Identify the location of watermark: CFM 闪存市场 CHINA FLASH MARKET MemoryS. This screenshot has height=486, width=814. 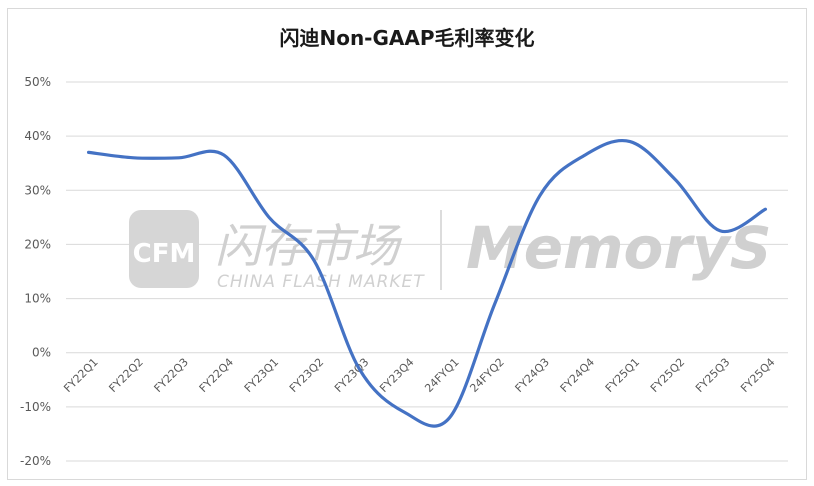
(450, 251).